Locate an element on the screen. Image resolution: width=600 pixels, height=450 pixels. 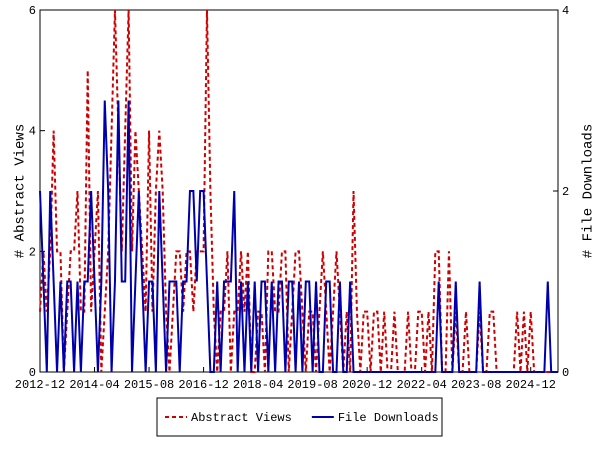
y2-tick-label: 0 is located at coordinates (565, 373).